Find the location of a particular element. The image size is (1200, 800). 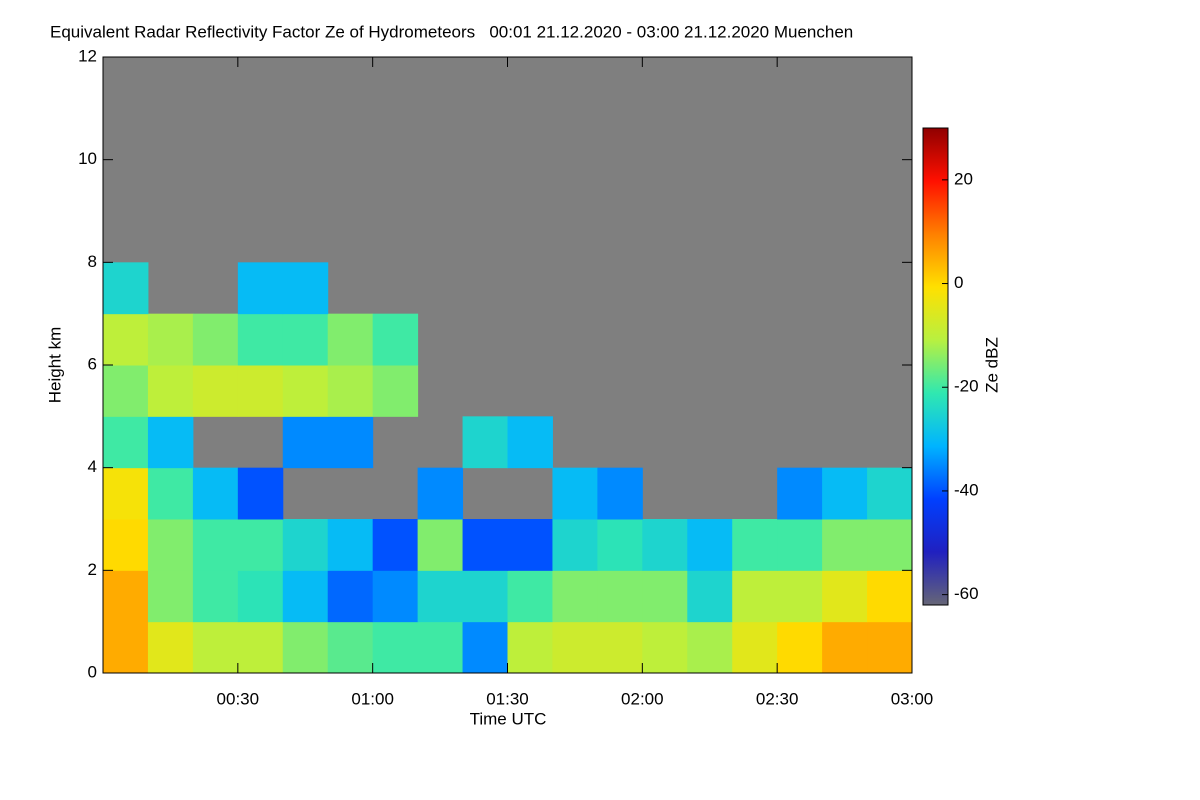

colorbar-tick-label: -20 is located at coordinates (966, 386).